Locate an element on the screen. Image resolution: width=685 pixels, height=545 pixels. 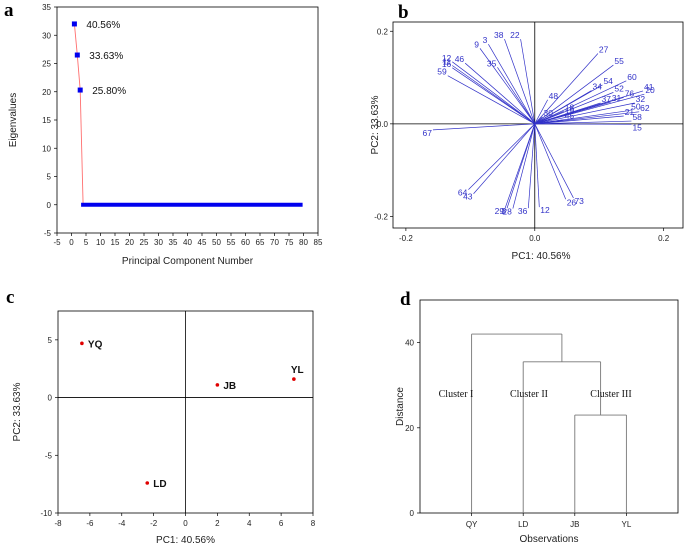
variance-label: 40.56% is located at coordinates (103, 25).